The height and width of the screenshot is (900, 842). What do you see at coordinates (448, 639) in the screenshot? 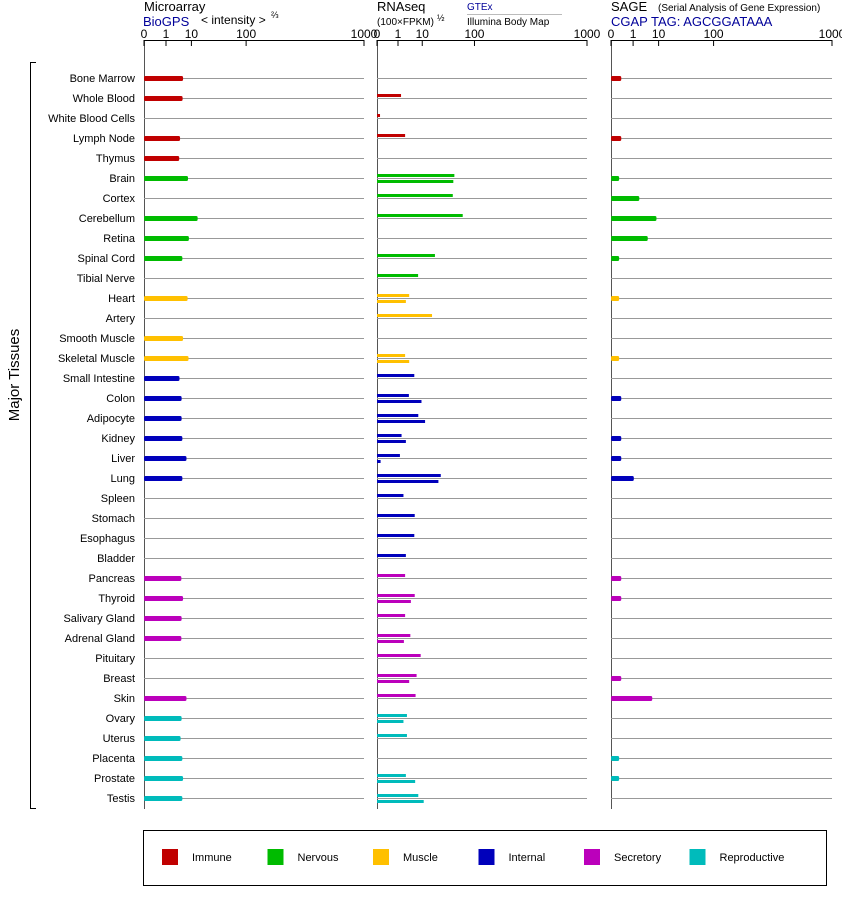
I see `tissue-row: Adrenal Gland` at bounding box center [448, 639].